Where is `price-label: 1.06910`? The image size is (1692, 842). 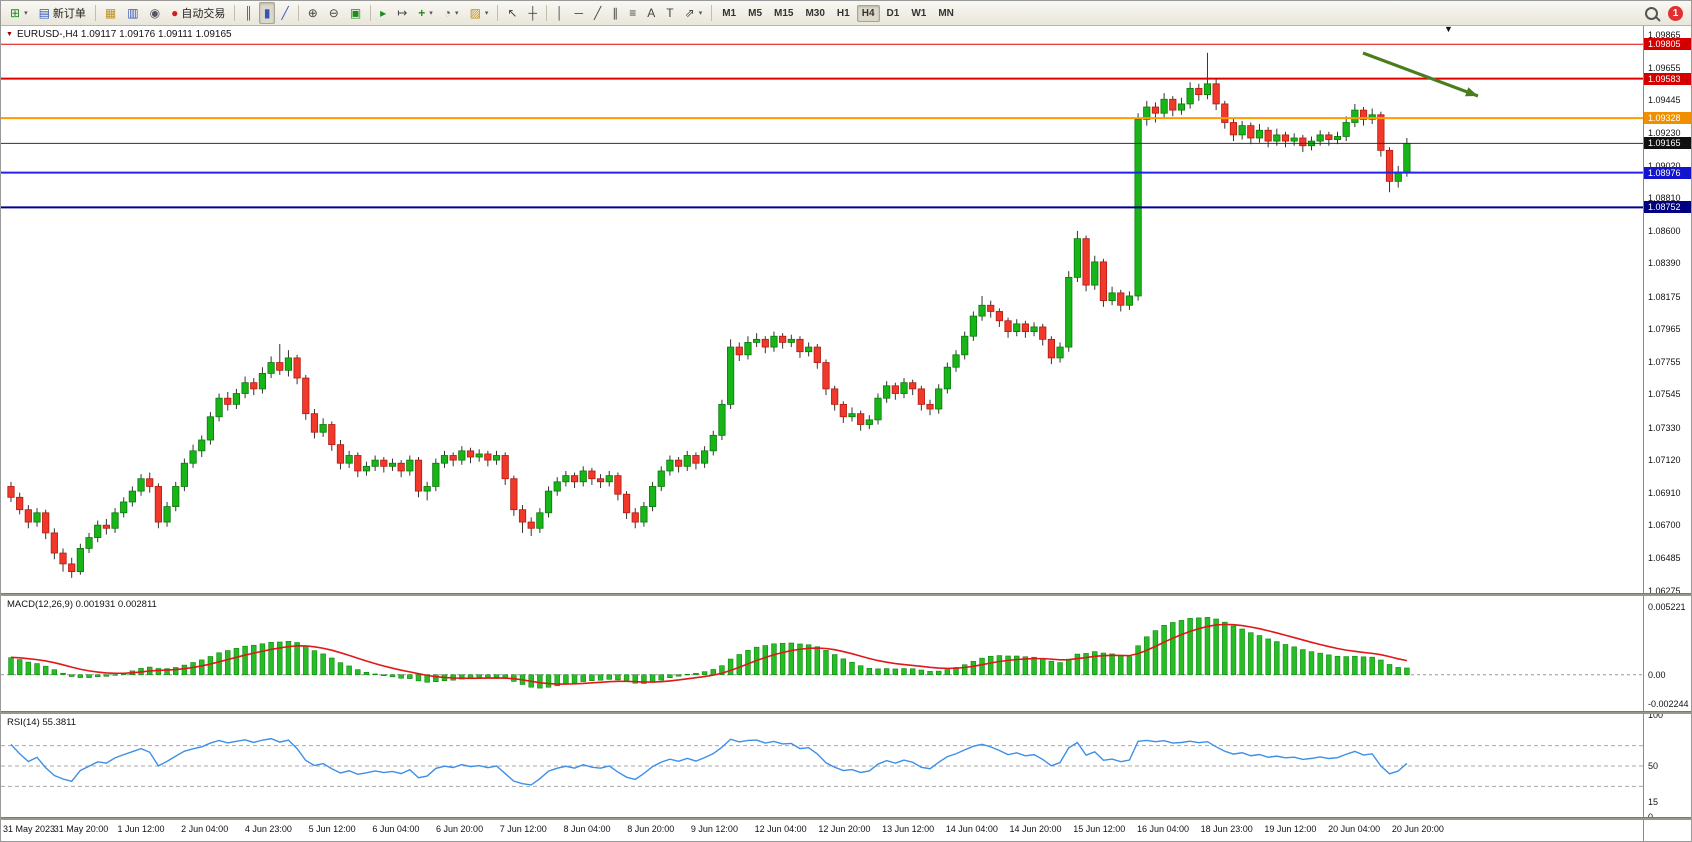
price-label: 1.06910 is located at coordinates (1664, 492).